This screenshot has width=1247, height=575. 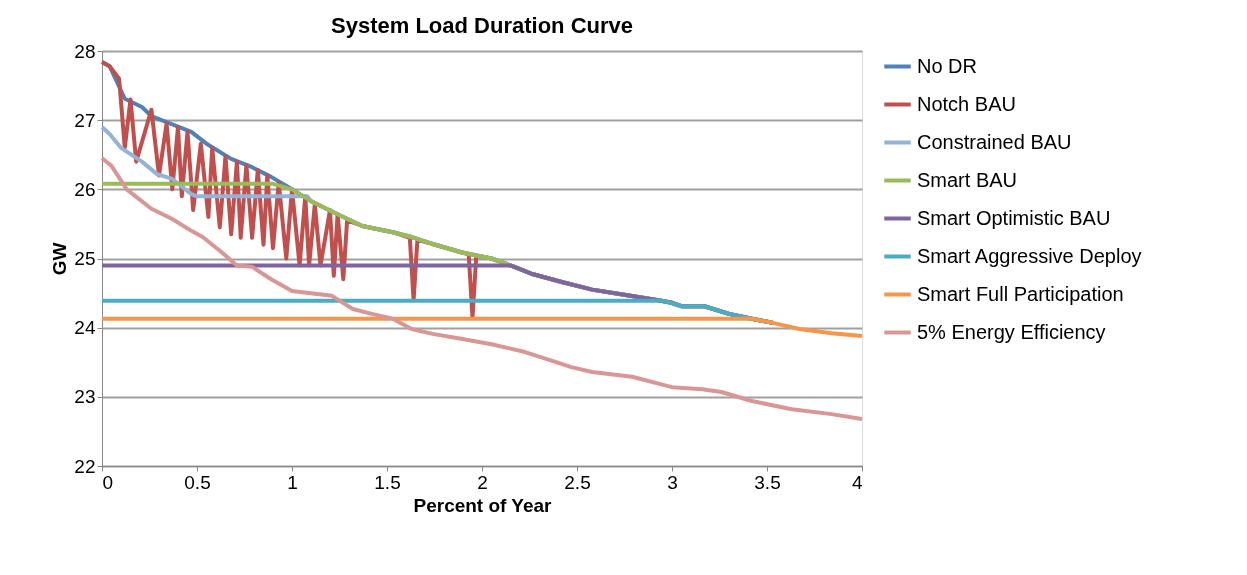 I want to click on y-tick-label: 22, so click(x=85, y=466).